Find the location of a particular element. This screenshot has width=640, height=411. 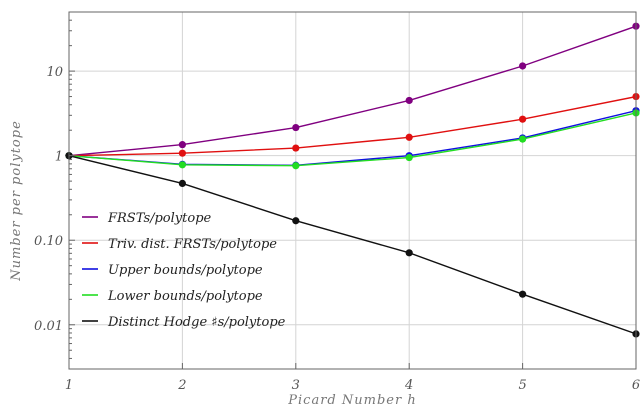

x-tick-label: 5 is located at coordinates (522, 385).